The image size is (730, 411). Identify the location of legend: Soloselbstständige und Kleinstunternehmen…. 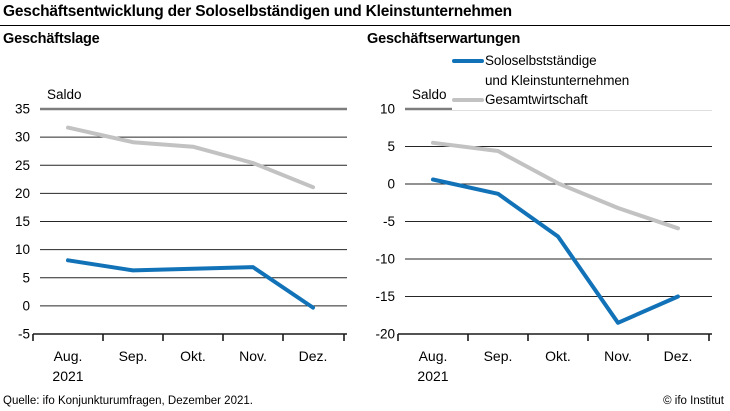
(591, 80).